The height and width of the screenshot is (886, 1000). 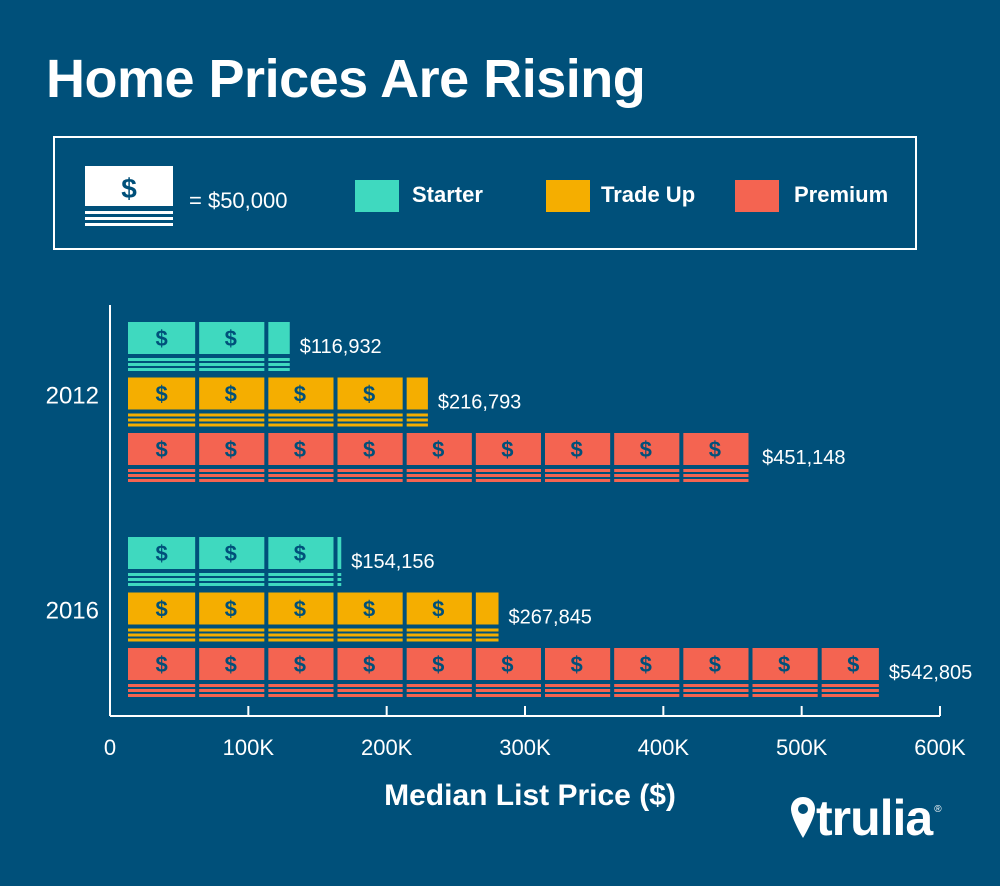 What do you see at coordinates (392, 562) in the screenshot?
I see `data-label-starter-2016: $154,156` at bounding box center [392, 562].